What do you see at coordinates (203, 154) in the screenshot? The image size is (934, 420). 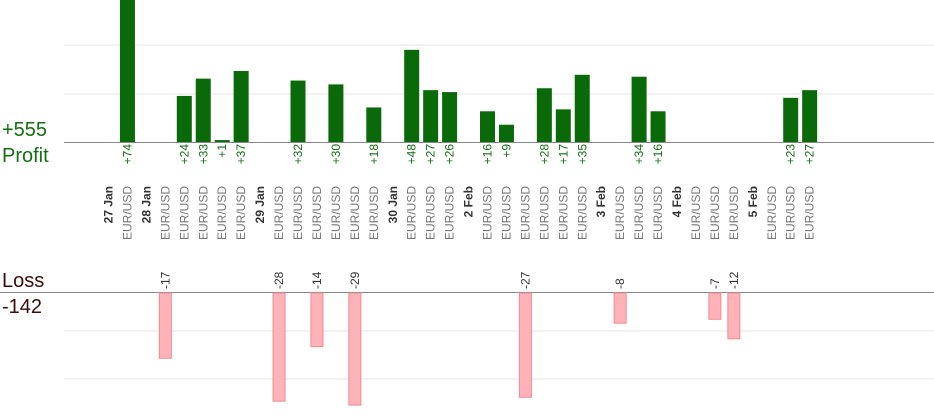 I see `profit-value-label: +33` at bounding box center [203, 154].